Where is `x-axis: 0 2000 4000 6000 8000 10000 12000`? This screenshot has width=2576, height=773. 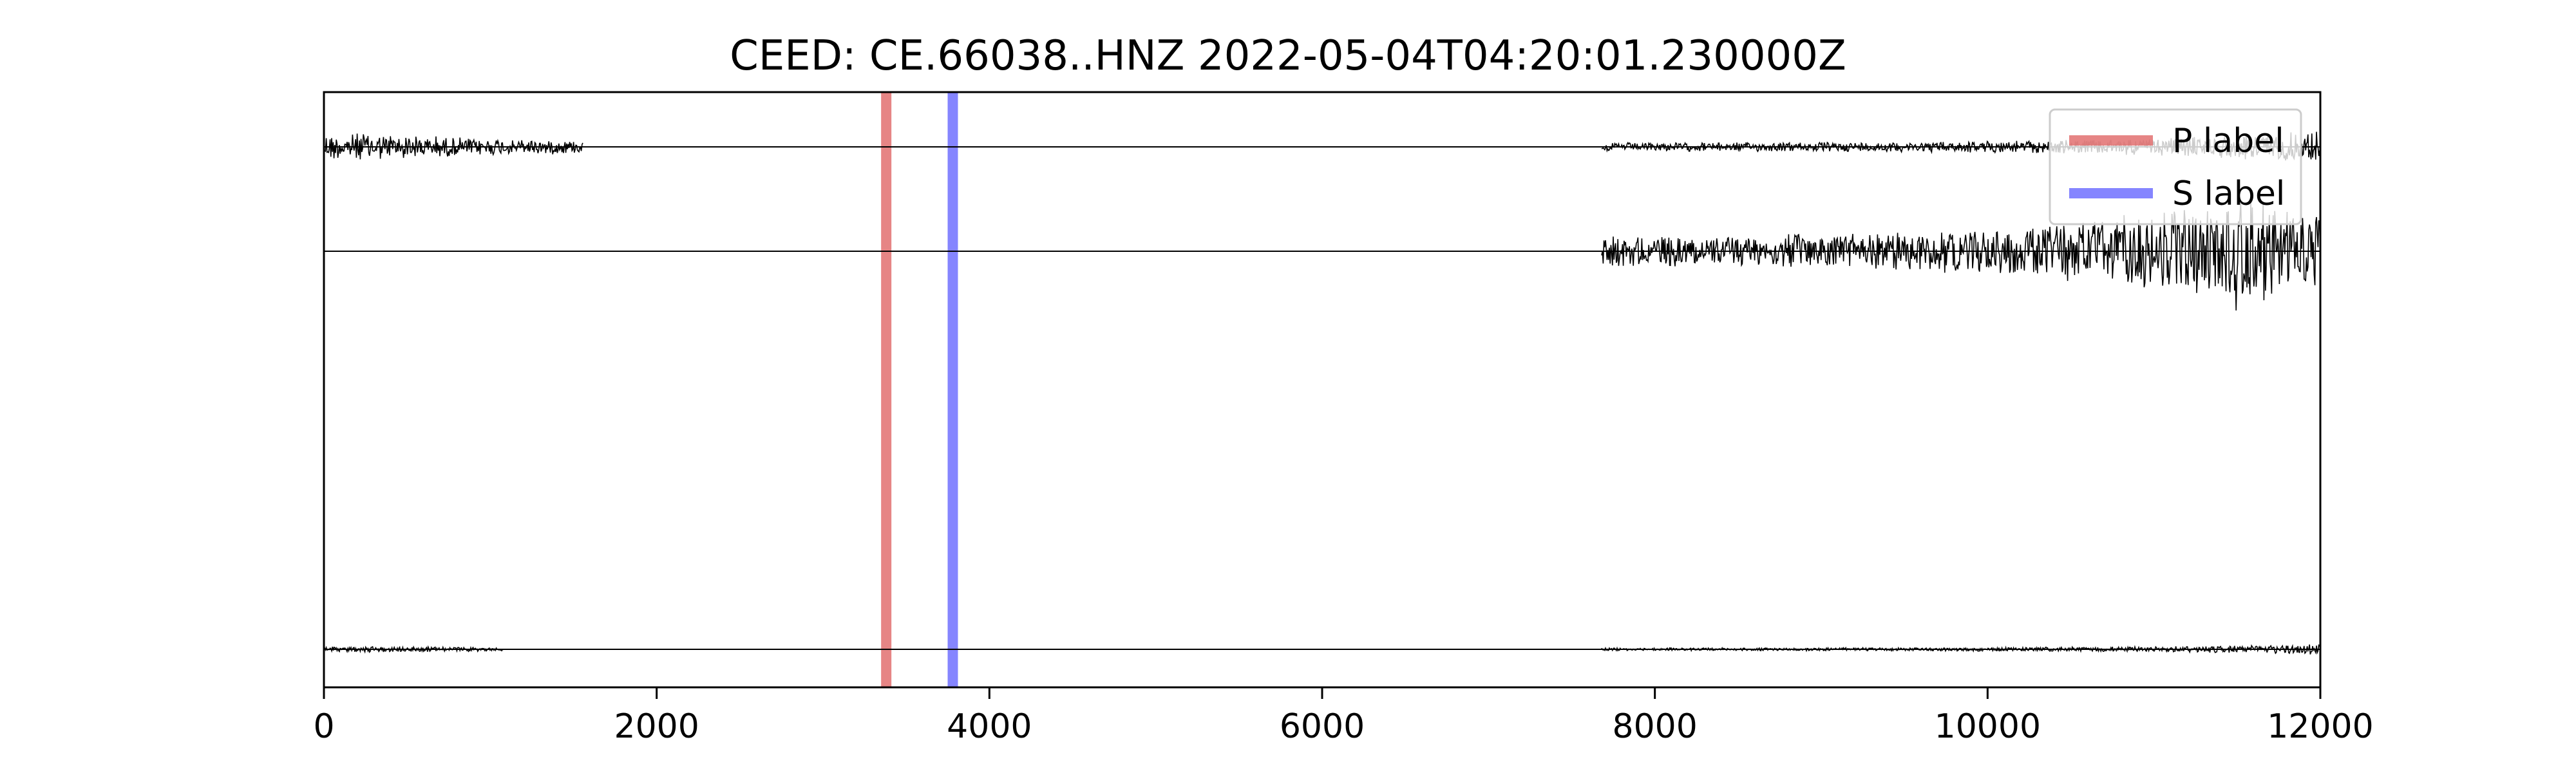
x-axis: 0 2000 4000 6000 8000 10000 12000 is located at coordinates (1343, 716).